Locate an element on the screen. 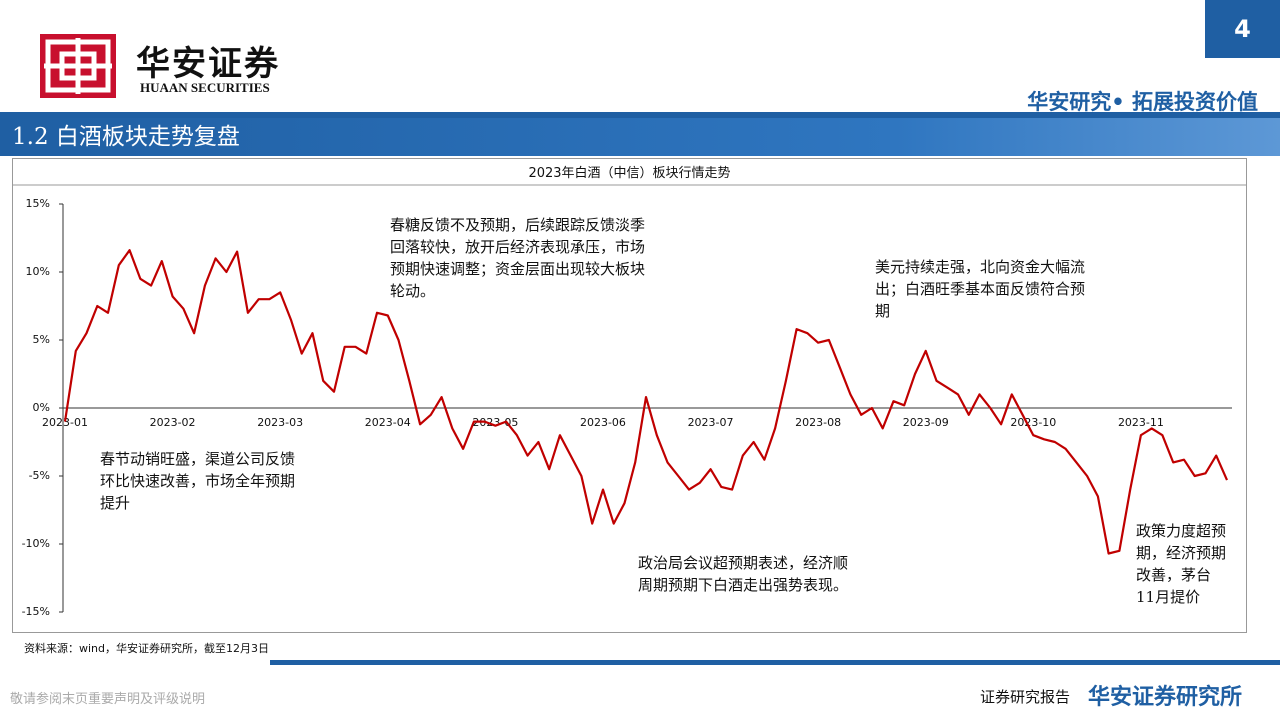  y-tick-label: 0% is located at coordinates (41, 407).